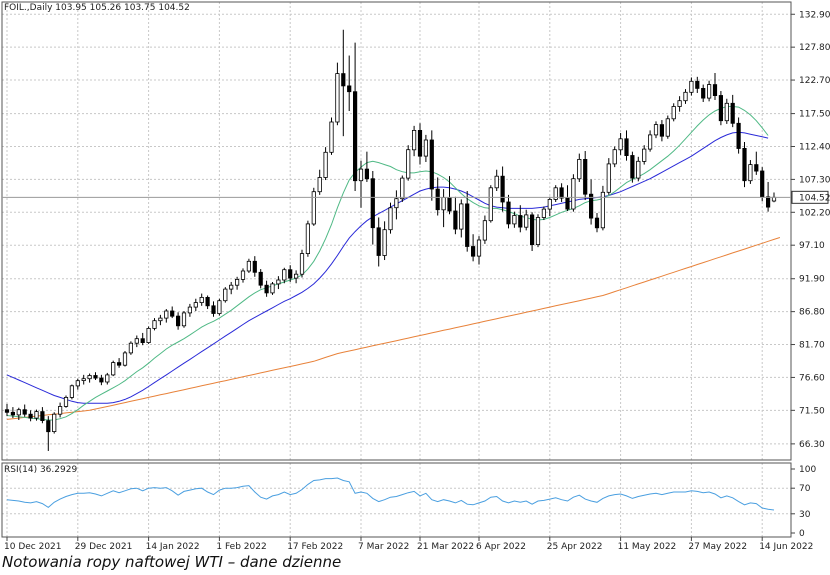 This screenshot has height=575, width=830. I want to click on date-tick-label: 14 Jun 2022, so click(786, 547).